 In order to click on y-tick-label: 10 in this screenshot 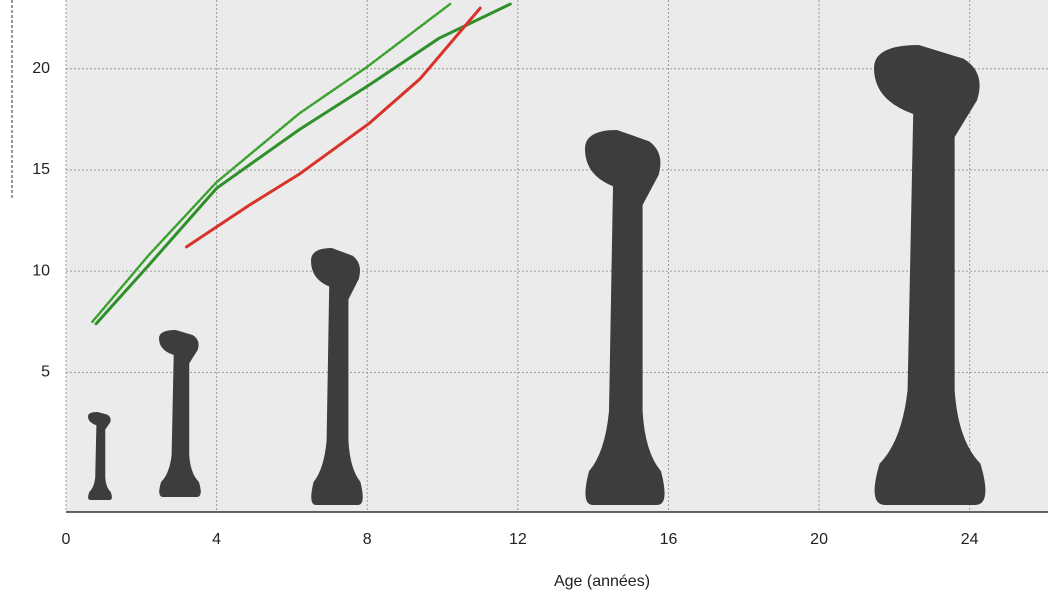, I will do `click(41, 270)`.